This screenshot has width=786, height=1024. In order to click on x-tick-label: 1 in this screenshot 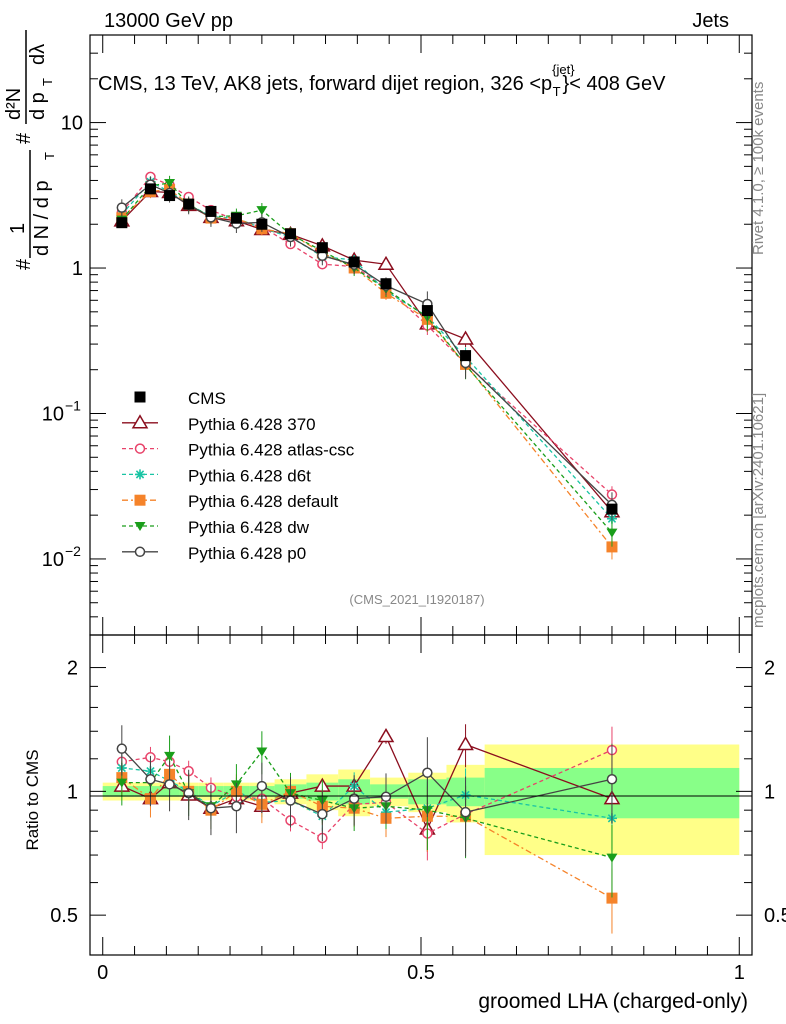, I will do `click(739, 973)`.